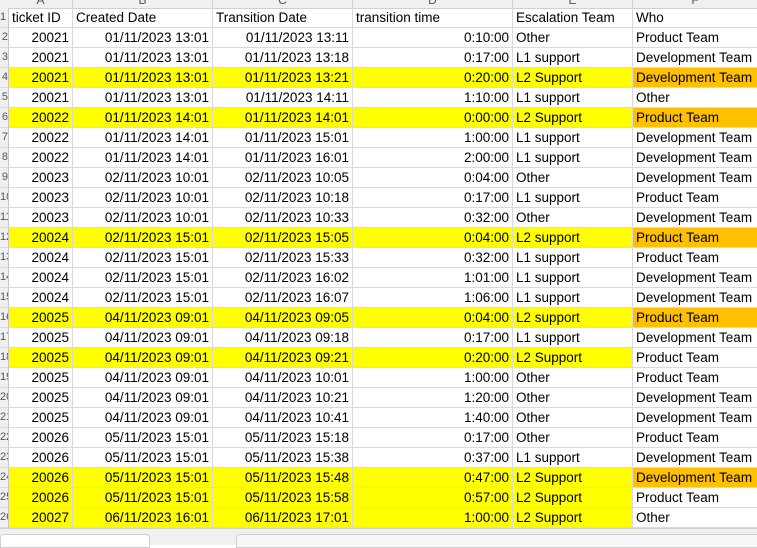 This screenshot has height=548, width=757. I want to click on transition-date-cell: 01/11/2023 15:01, so click(283, 138).